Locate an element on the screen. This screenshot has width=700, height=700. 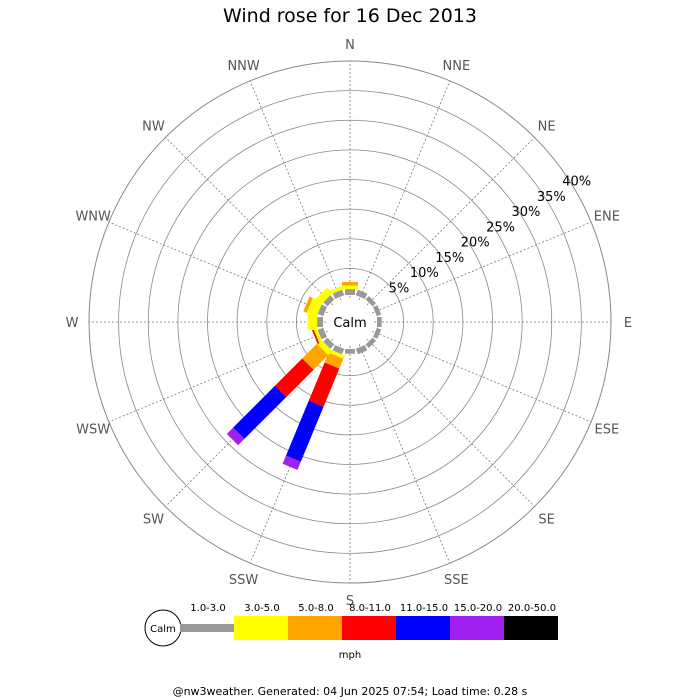
spoke-se is located at coordinates (450, 422).